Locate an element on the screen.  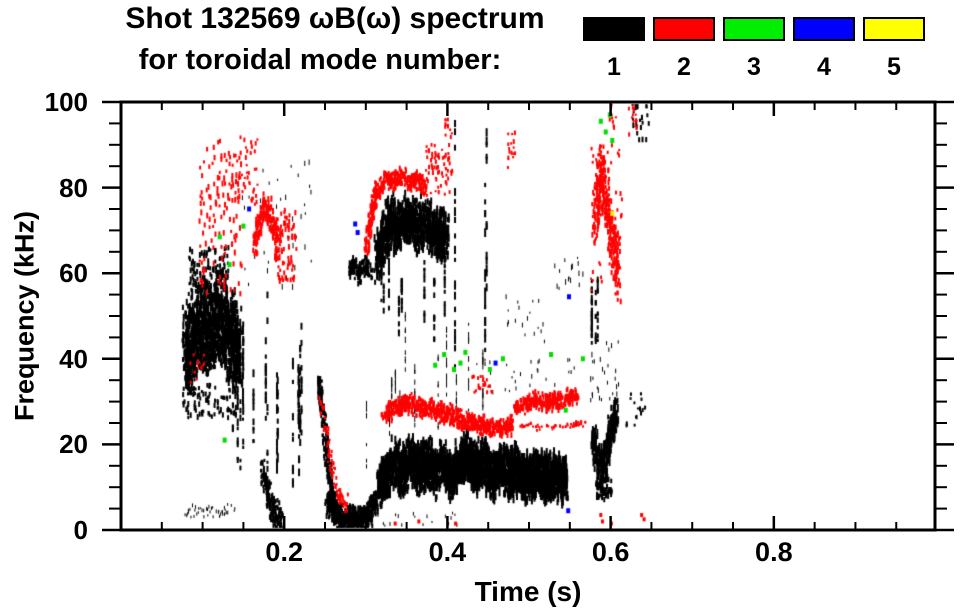
y-tick-label: 80 is located at coordinates (73, 187).